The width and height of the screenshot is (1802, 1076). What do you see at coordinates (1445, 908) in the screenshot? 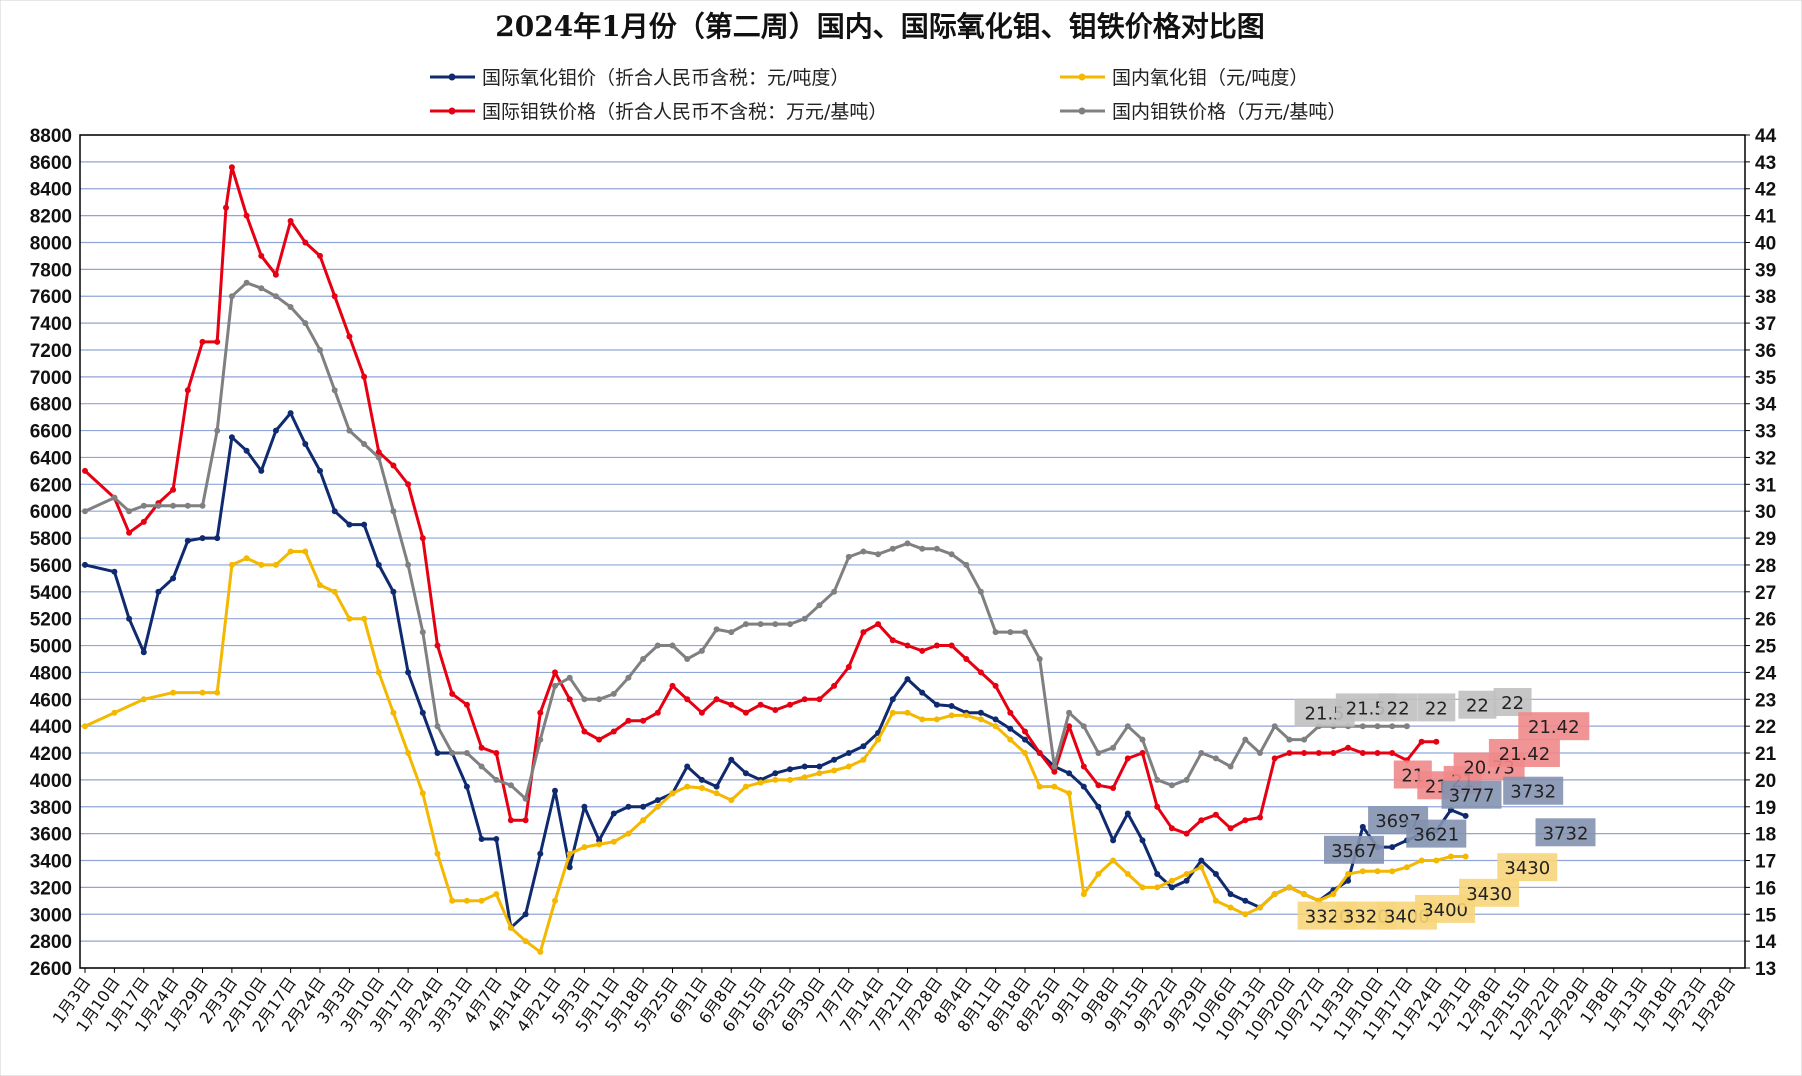
I see `data-label: 3400` at bounding box center [1445, 908].